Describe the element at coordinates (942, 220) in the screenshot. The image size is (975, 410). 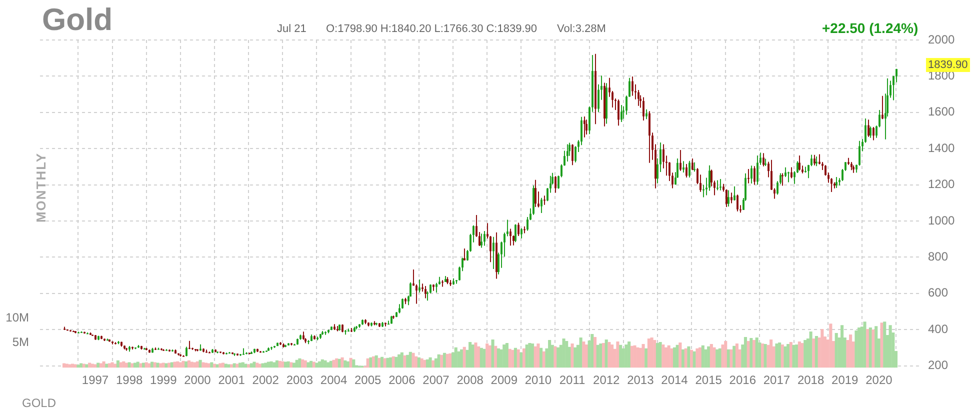
I see `y-tick-label: 1000` at that location.